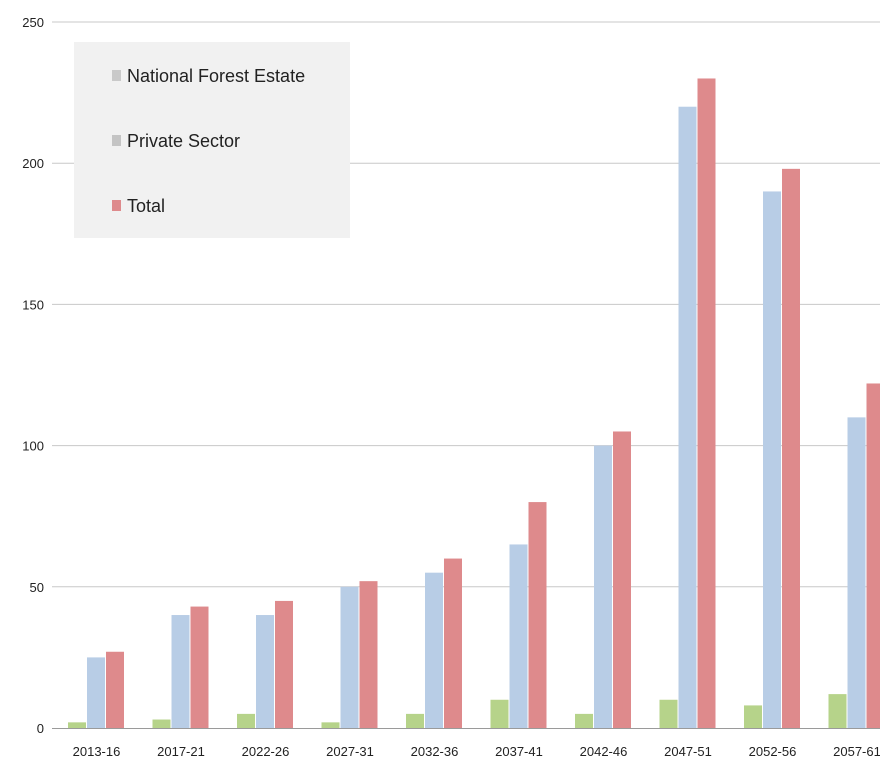 The width and height of the screenshot is (880, 763). I want to click on y-tick-labels: 0 50 100 150 200 250, so click(33, 375).